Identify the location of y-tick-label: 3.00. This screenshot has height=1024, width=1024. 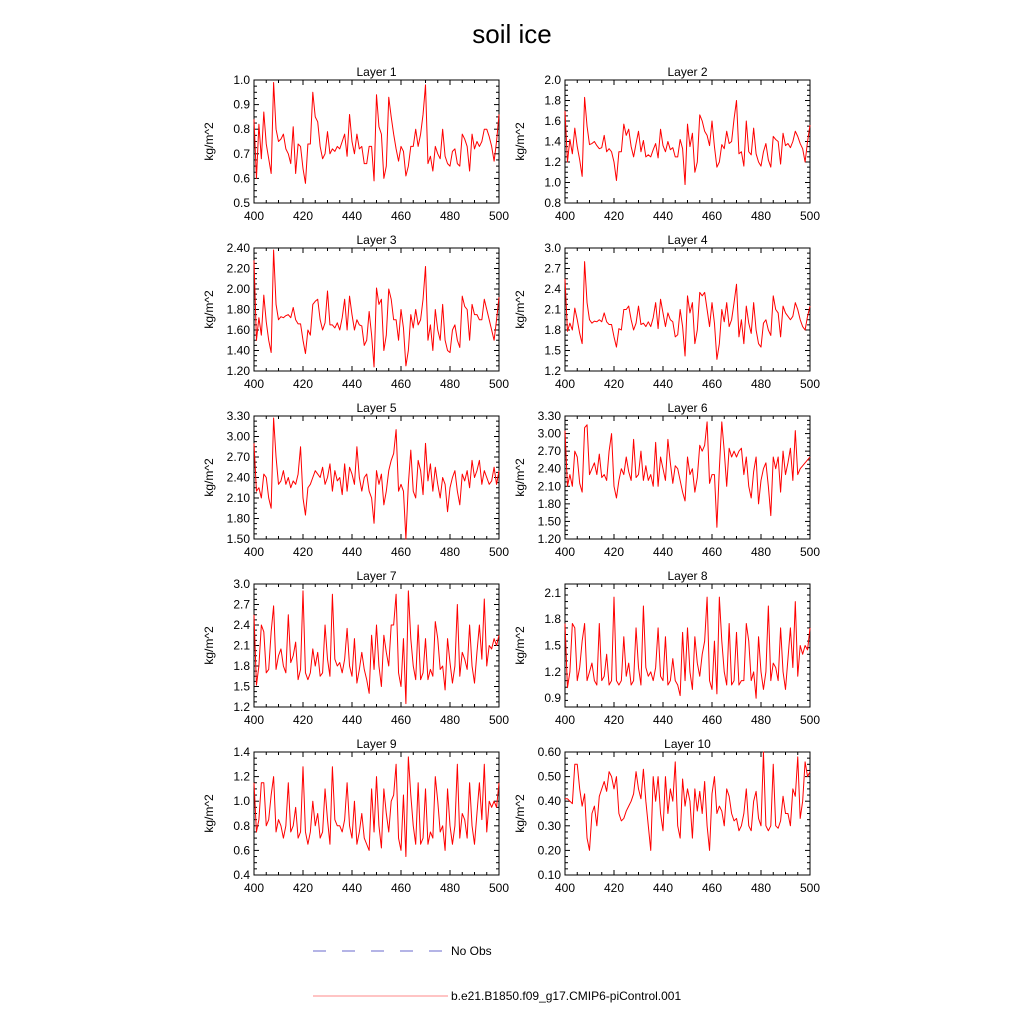
(239, 437).